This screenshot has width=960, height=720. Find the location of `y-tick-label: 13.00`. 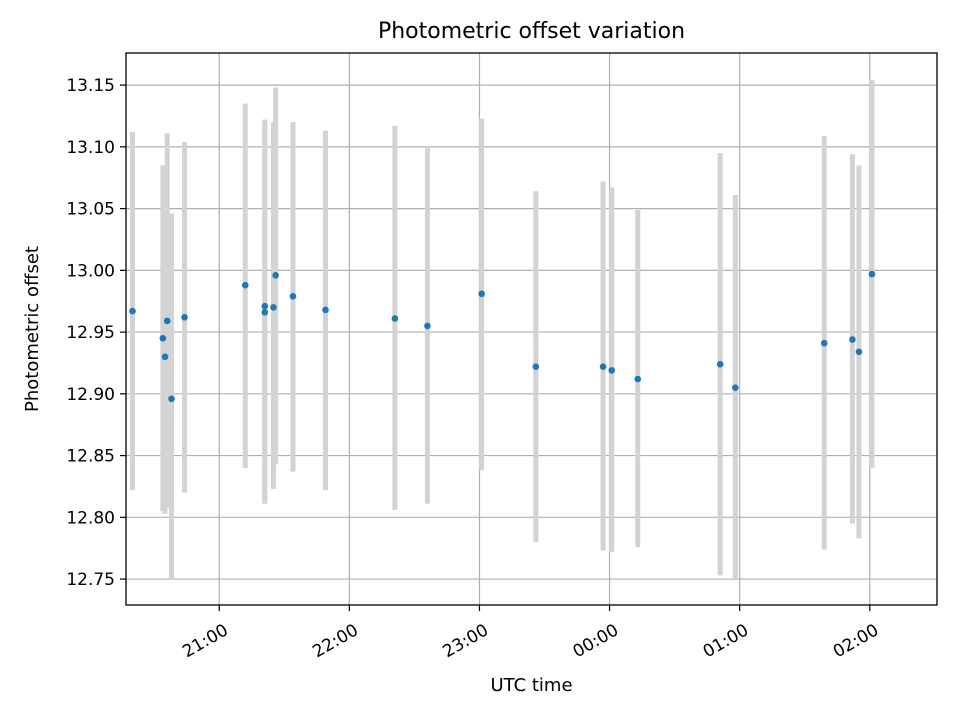

y-tick-label: 13.00 is located at coordinates (90, 271).